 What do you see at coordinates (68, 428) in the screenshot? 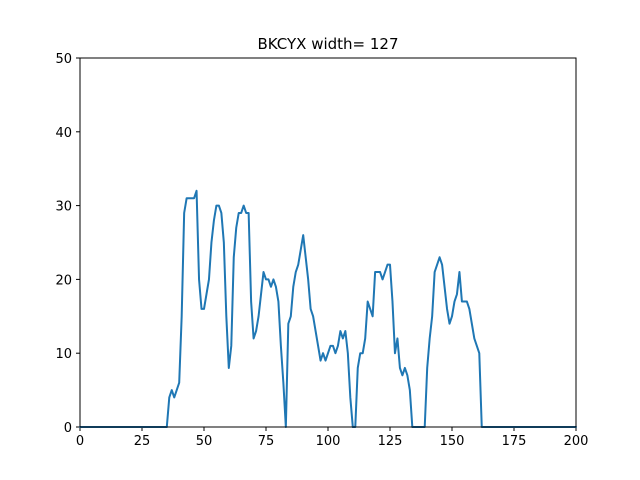
I see `y-tick-label: 0` at bounding box center [68, 428].